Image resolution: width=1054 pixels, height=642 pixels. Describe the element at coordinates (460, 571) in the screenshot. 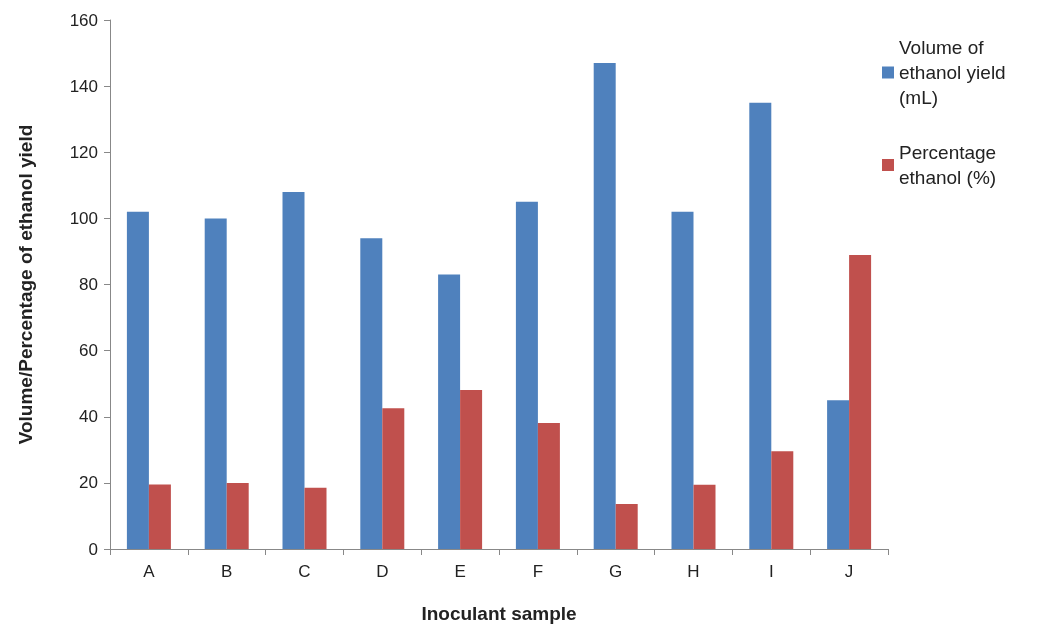

I see `x-tick-label: E` at that location.